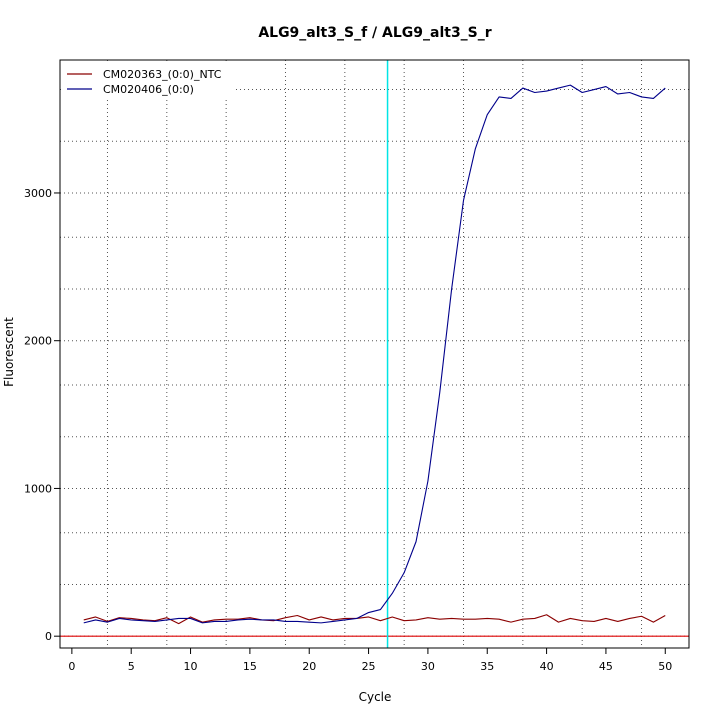 The height and width of the screenshot is (720, 720). What do you see at coordinates (38, 488) in the screenshot?
I see `y-tick-label: 1000` at bounding box center [38, 488].